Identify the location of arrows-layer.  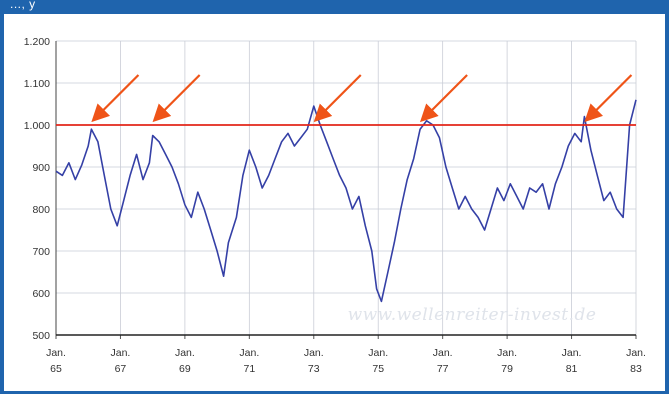
(362, 98).